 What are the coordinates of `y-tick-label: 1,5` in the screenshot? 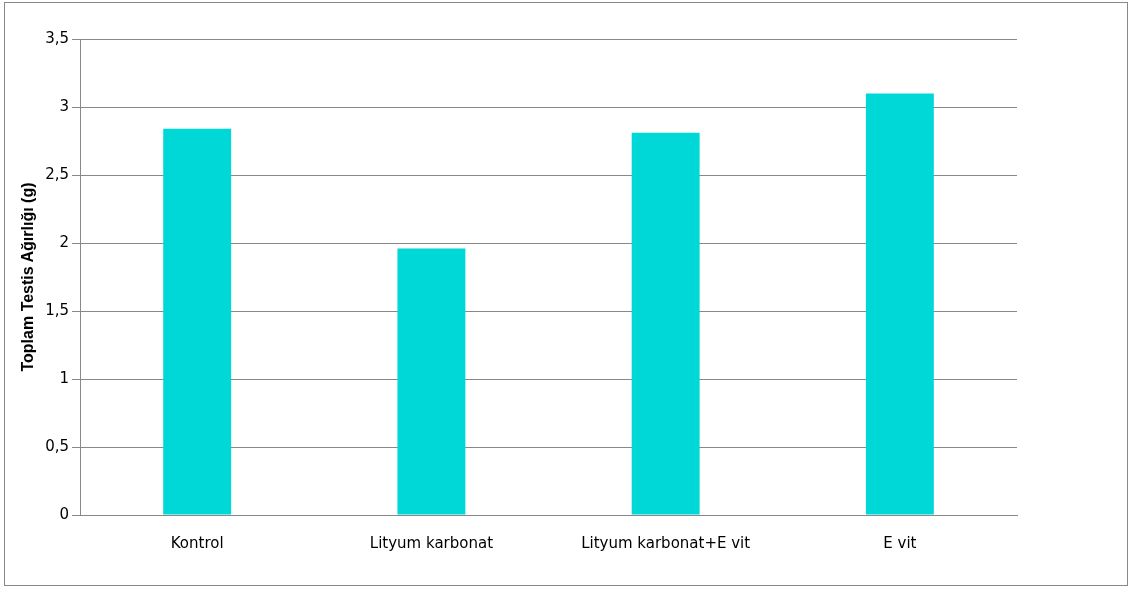 It's located at (57, 309).